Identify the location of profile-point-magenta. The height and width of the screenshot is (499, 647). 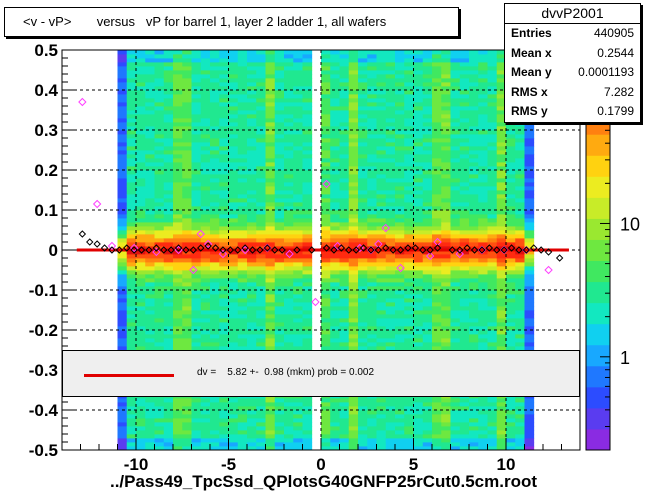
(400, 268).